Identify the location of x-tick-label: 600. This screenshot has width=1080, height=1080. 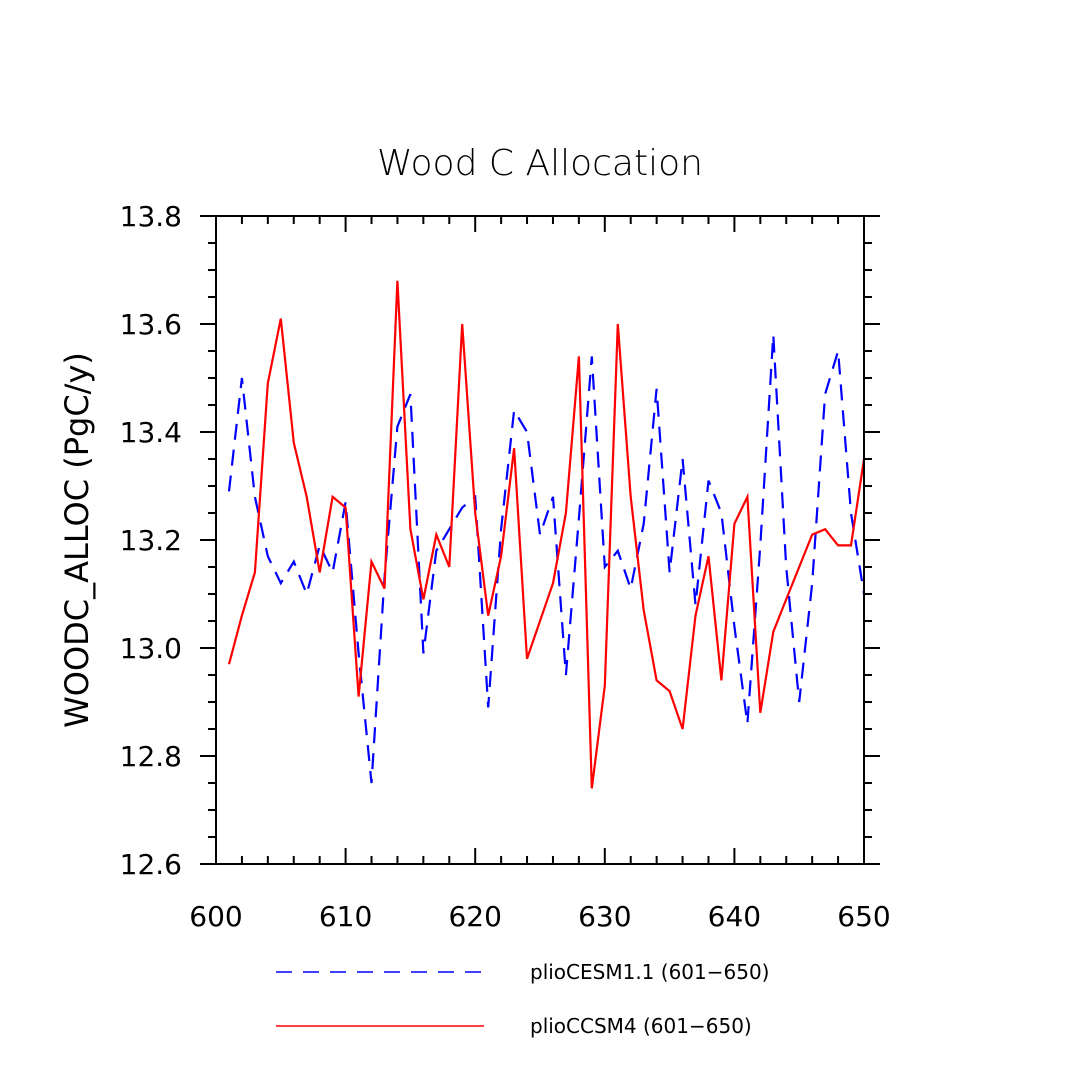
(215, 916).